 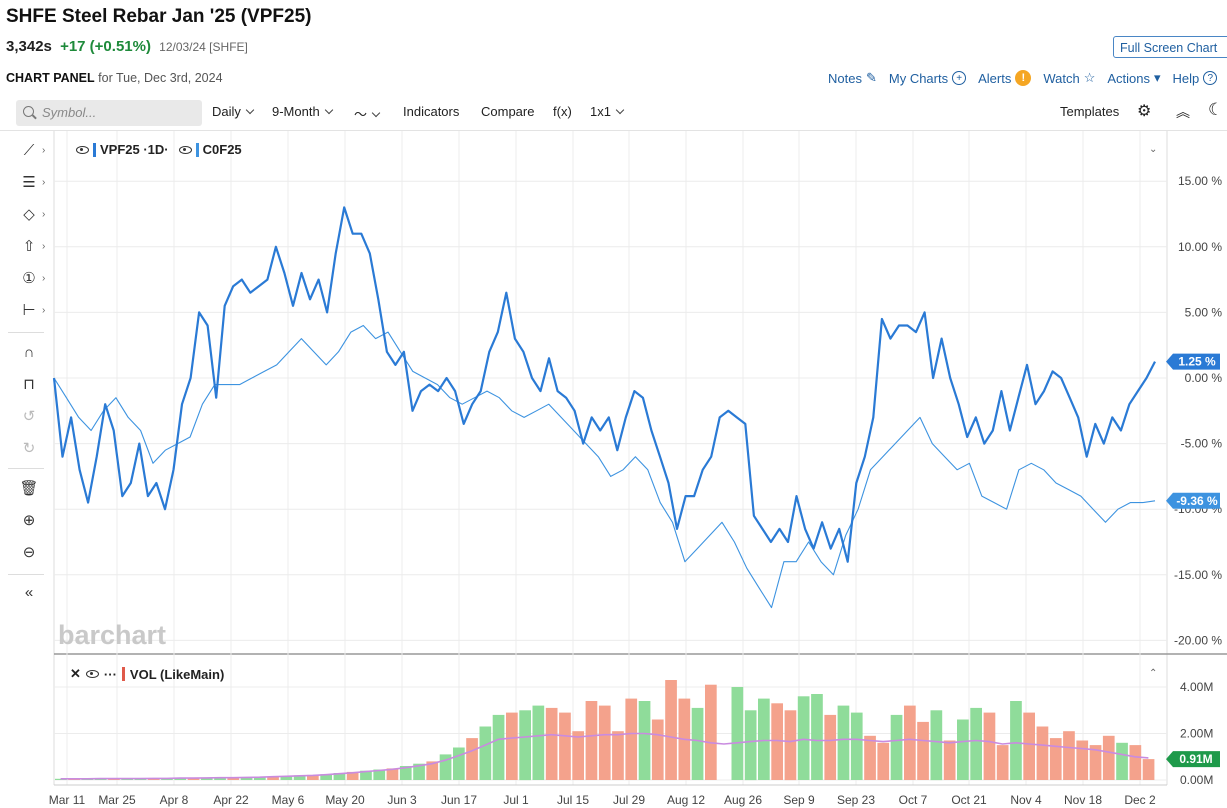 I want to click on redo-icon: ↻, so click(x=29, y=448).